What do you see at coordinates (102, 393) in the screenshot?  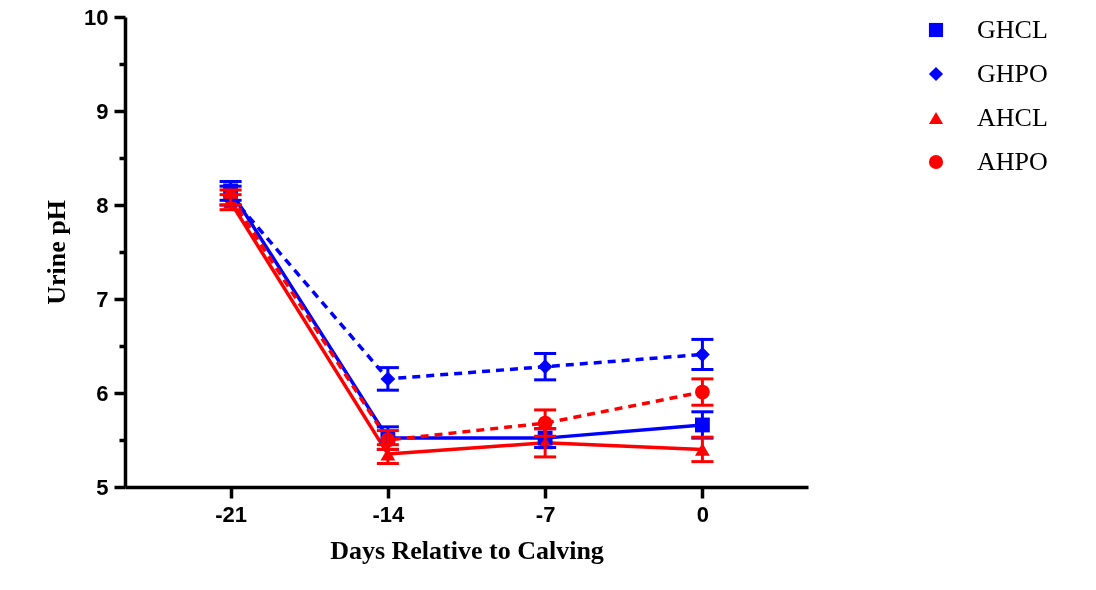 I see `y-tick-label: 6` at bounding box center [102, 393].